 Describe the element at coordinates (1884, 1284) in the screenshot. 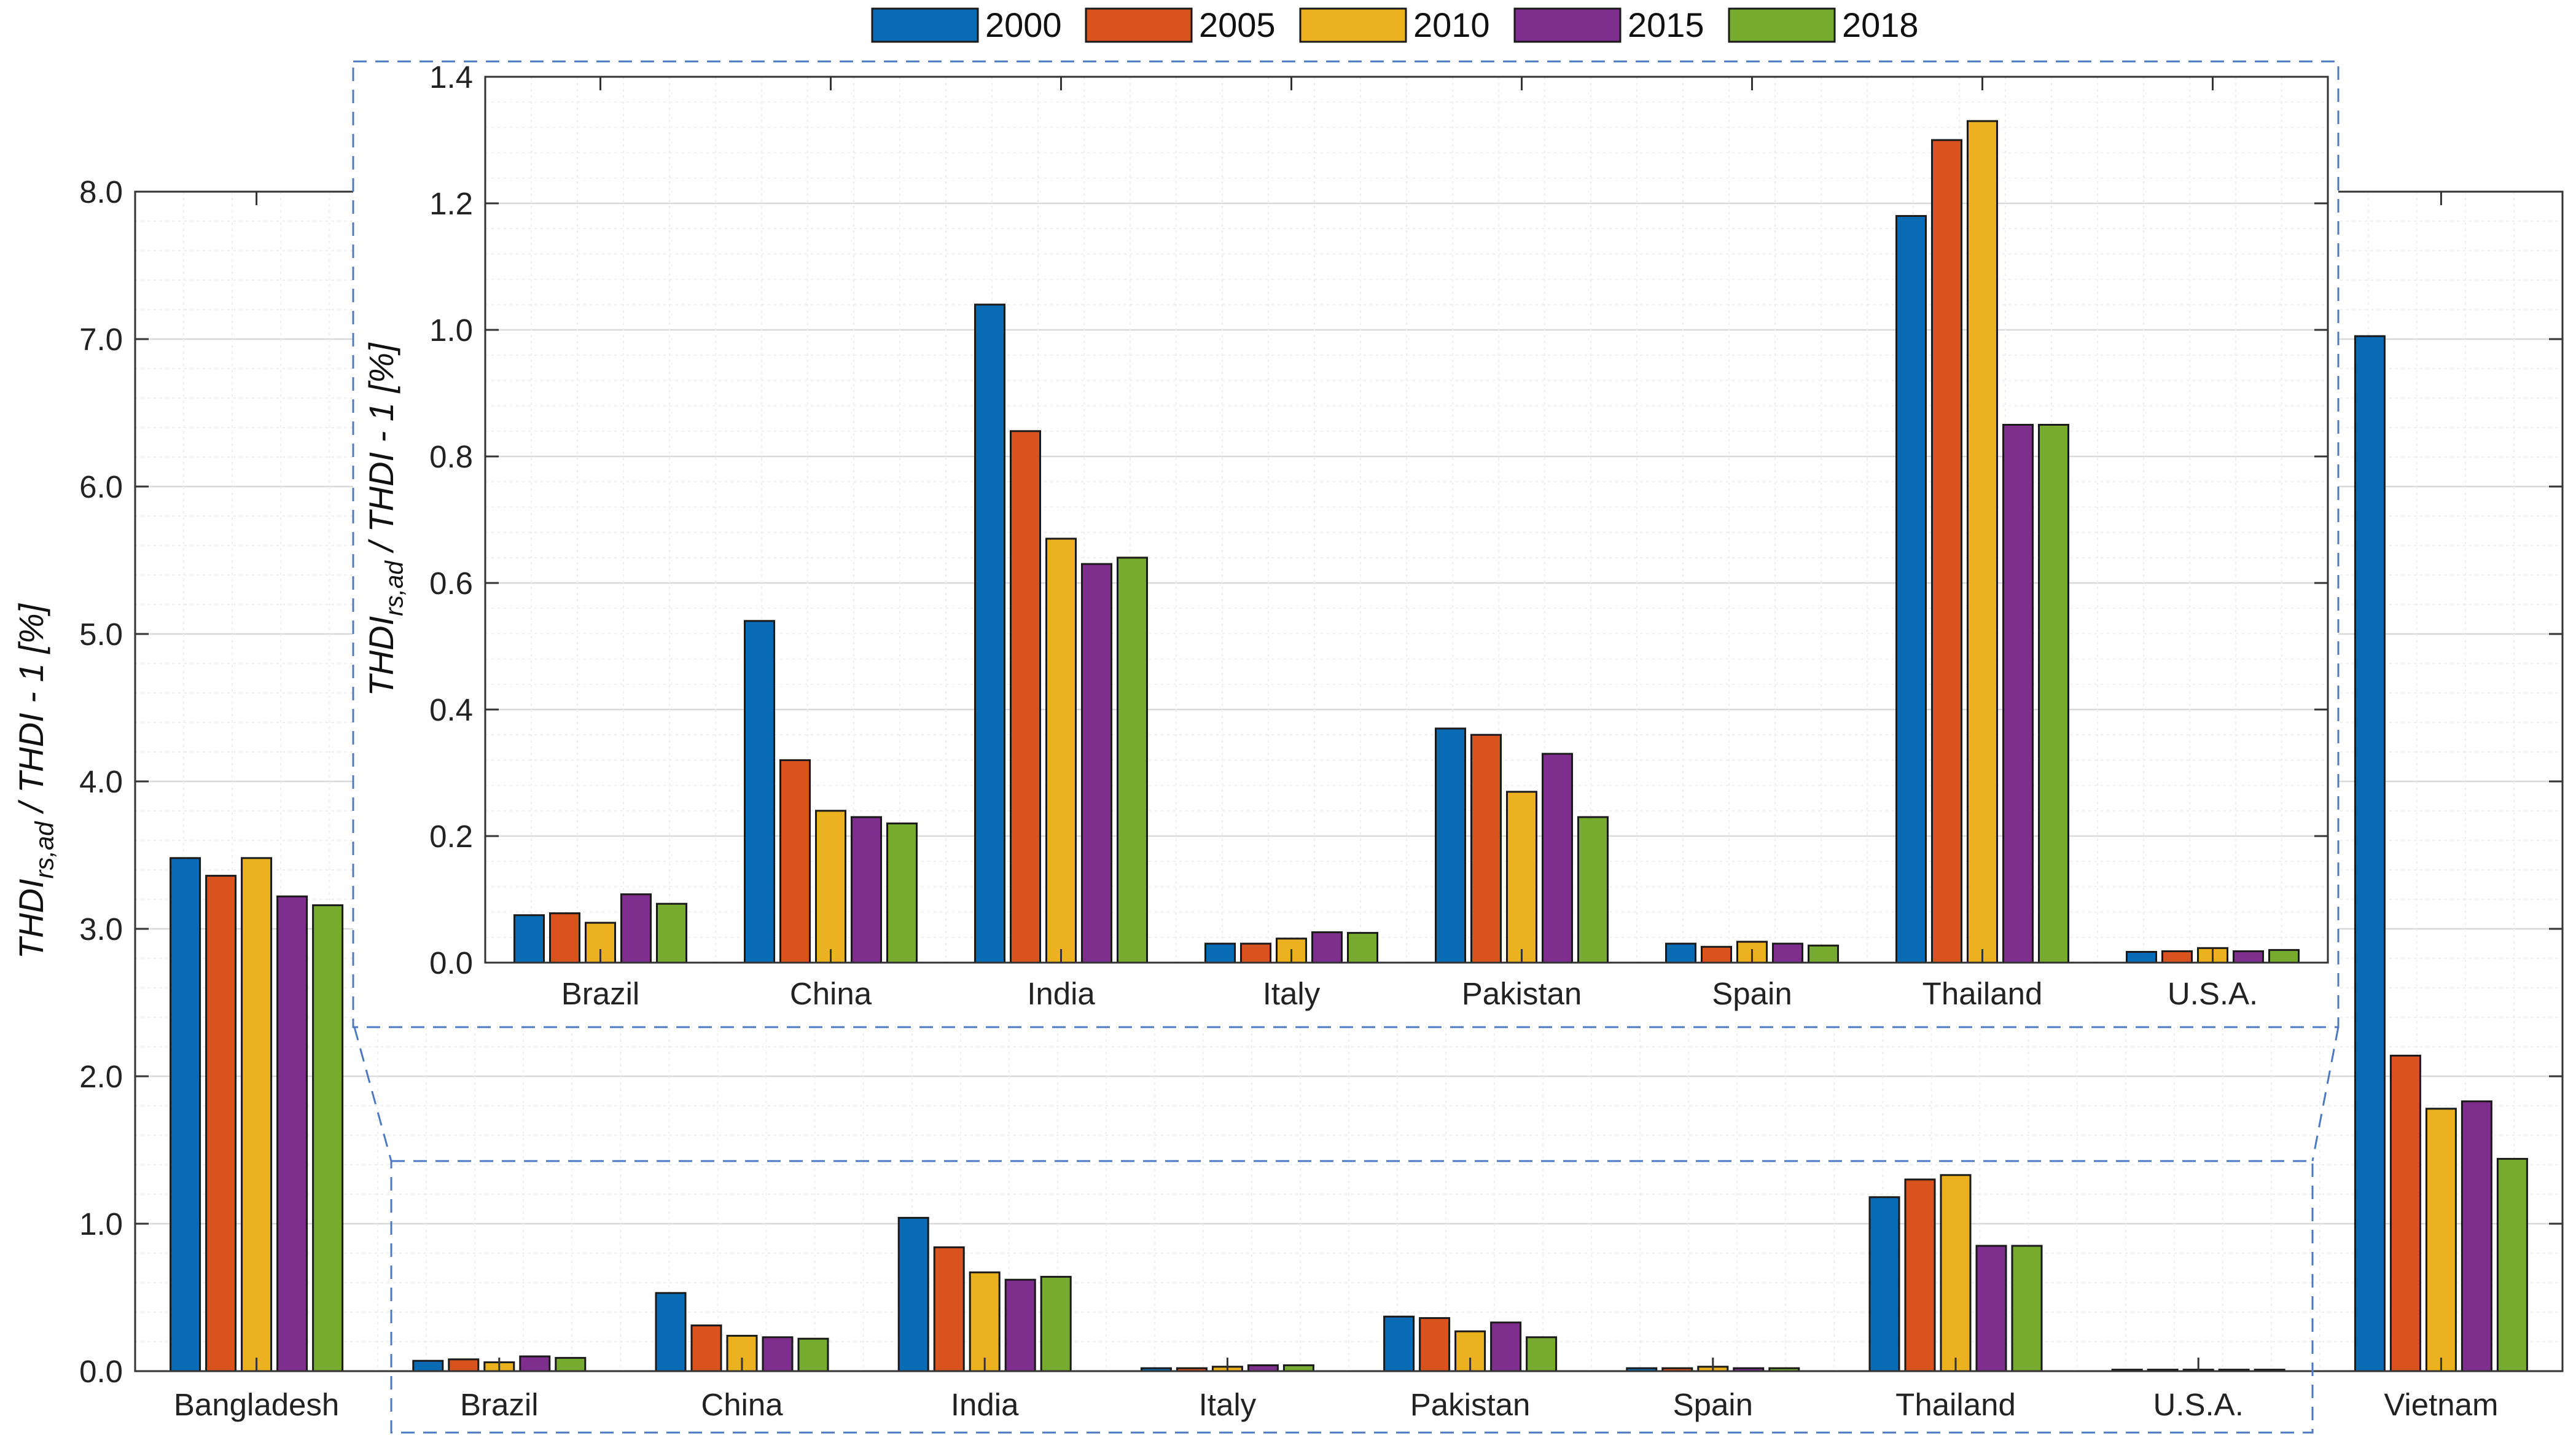

I see `bar-Thailand-2000` at that location.